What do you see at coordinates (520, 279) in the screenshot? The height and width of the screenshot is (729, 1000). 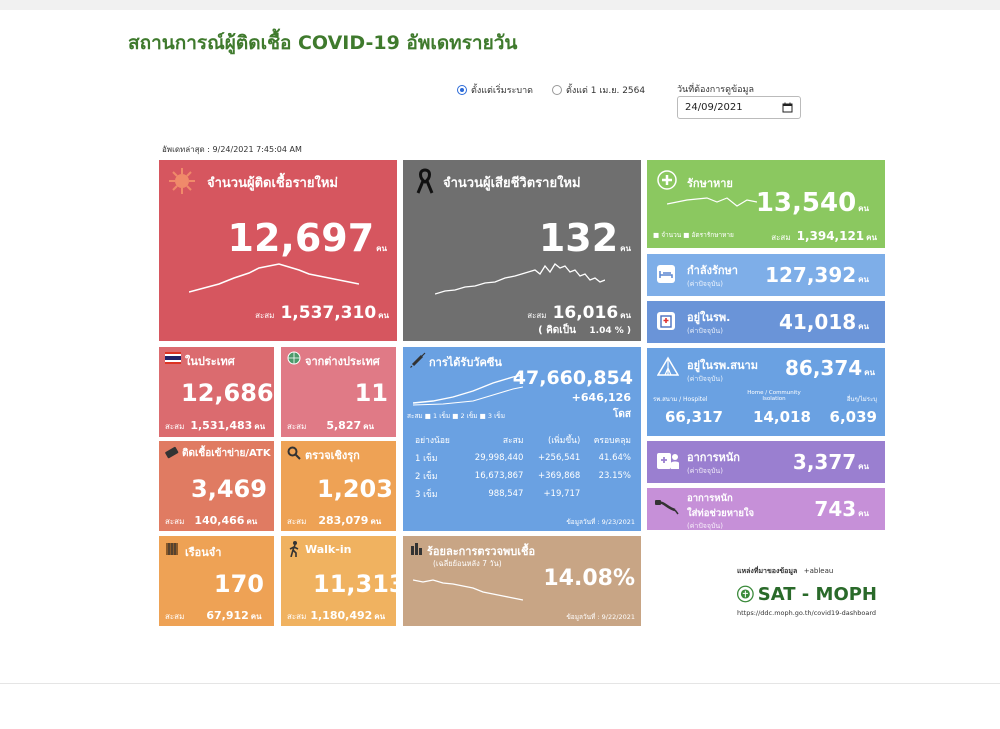 I see `deaths-sparkline` at bounding box center [520, 279].